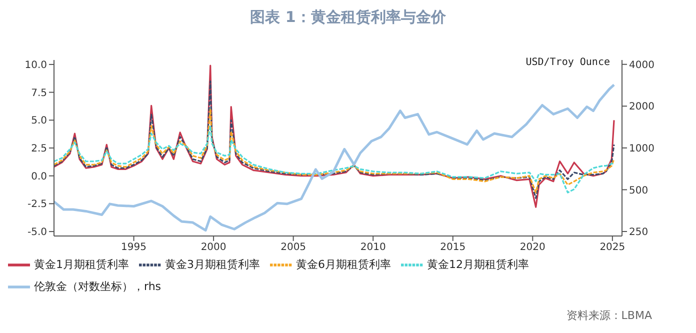 The image size is (696, 333). I want to click on y-tick-label: -5.0, so click(37, 232).